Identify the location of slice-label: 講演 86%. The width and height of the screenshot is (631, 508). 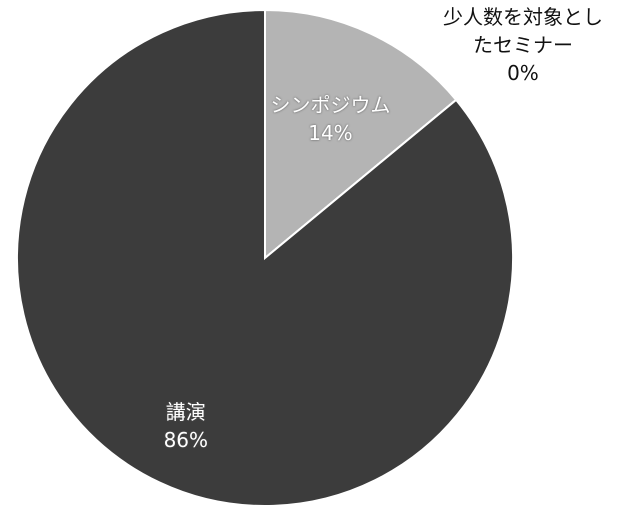
(186, 426).